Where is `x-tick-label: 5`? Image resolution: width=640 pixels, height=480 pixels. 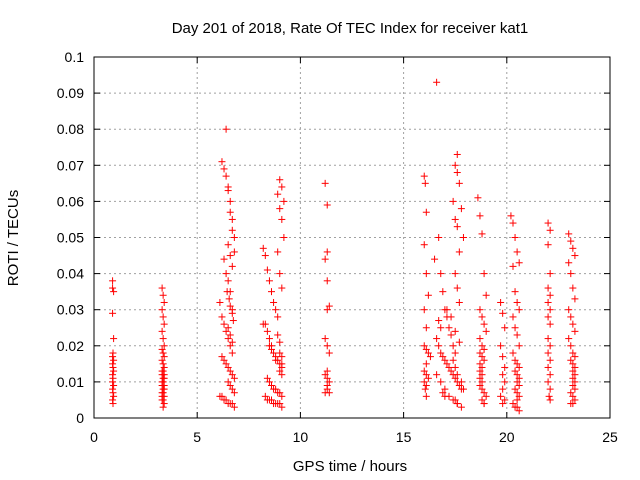
x-tick-label: 5 is located at coordinates (197, 437).